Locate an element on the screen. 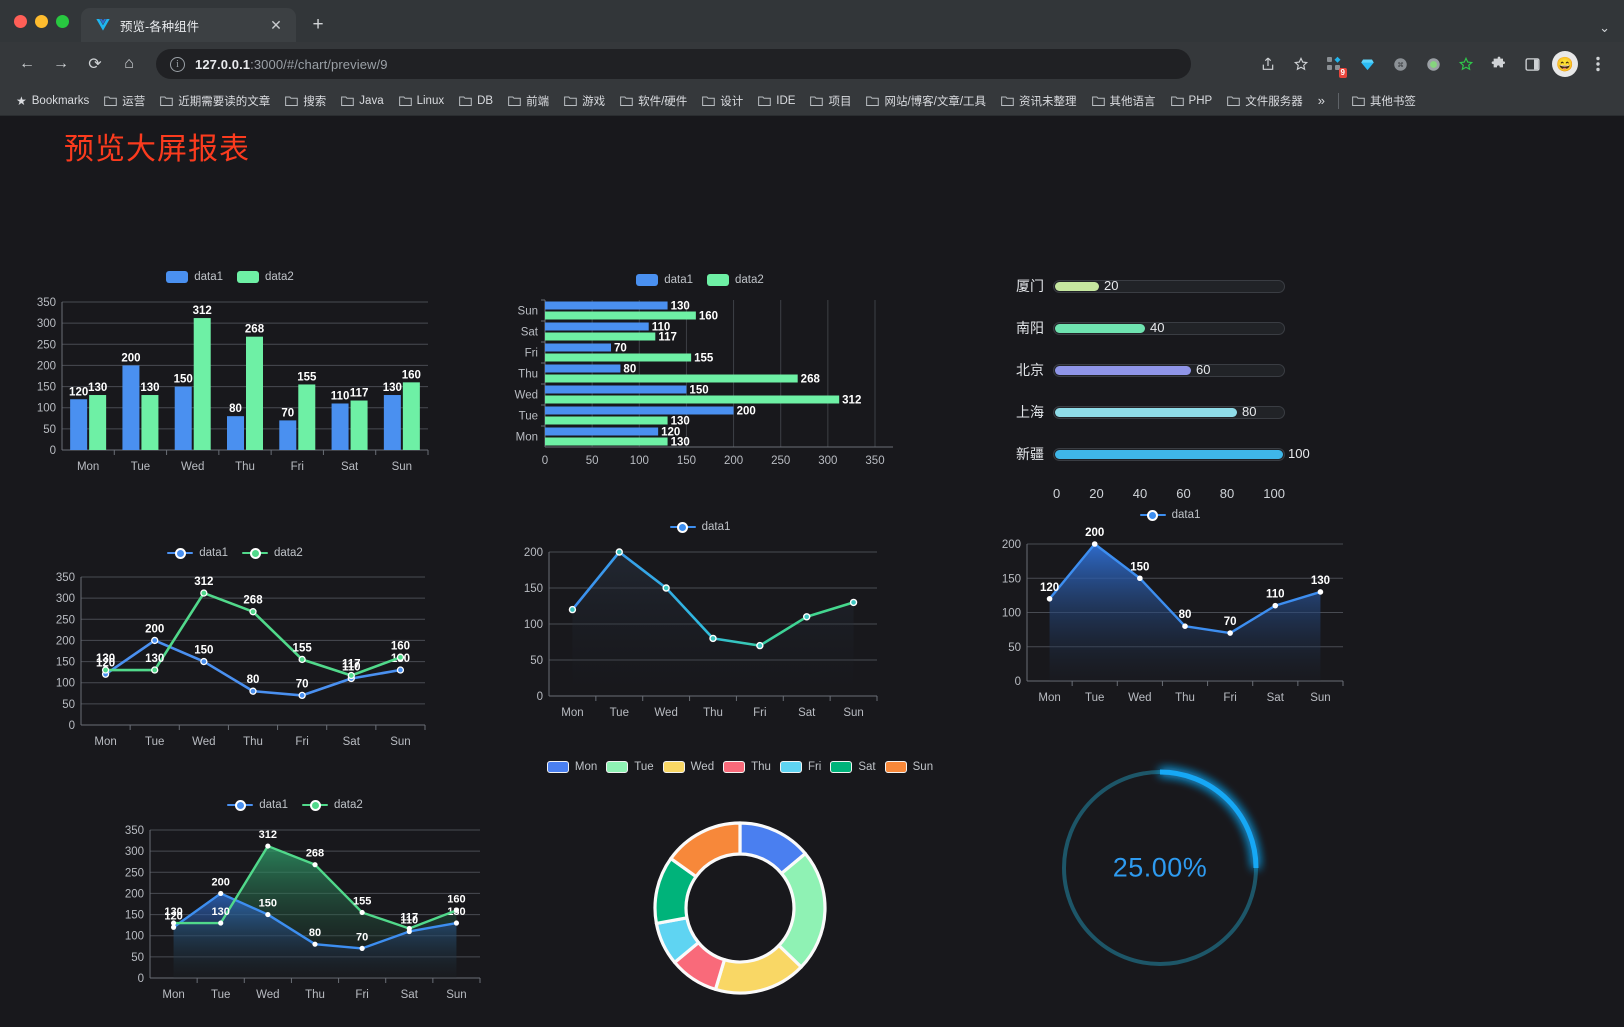 The width and height of the screenshot is (1624, 1027). kebab-menu-icon is located at coordinates (1598, 64).